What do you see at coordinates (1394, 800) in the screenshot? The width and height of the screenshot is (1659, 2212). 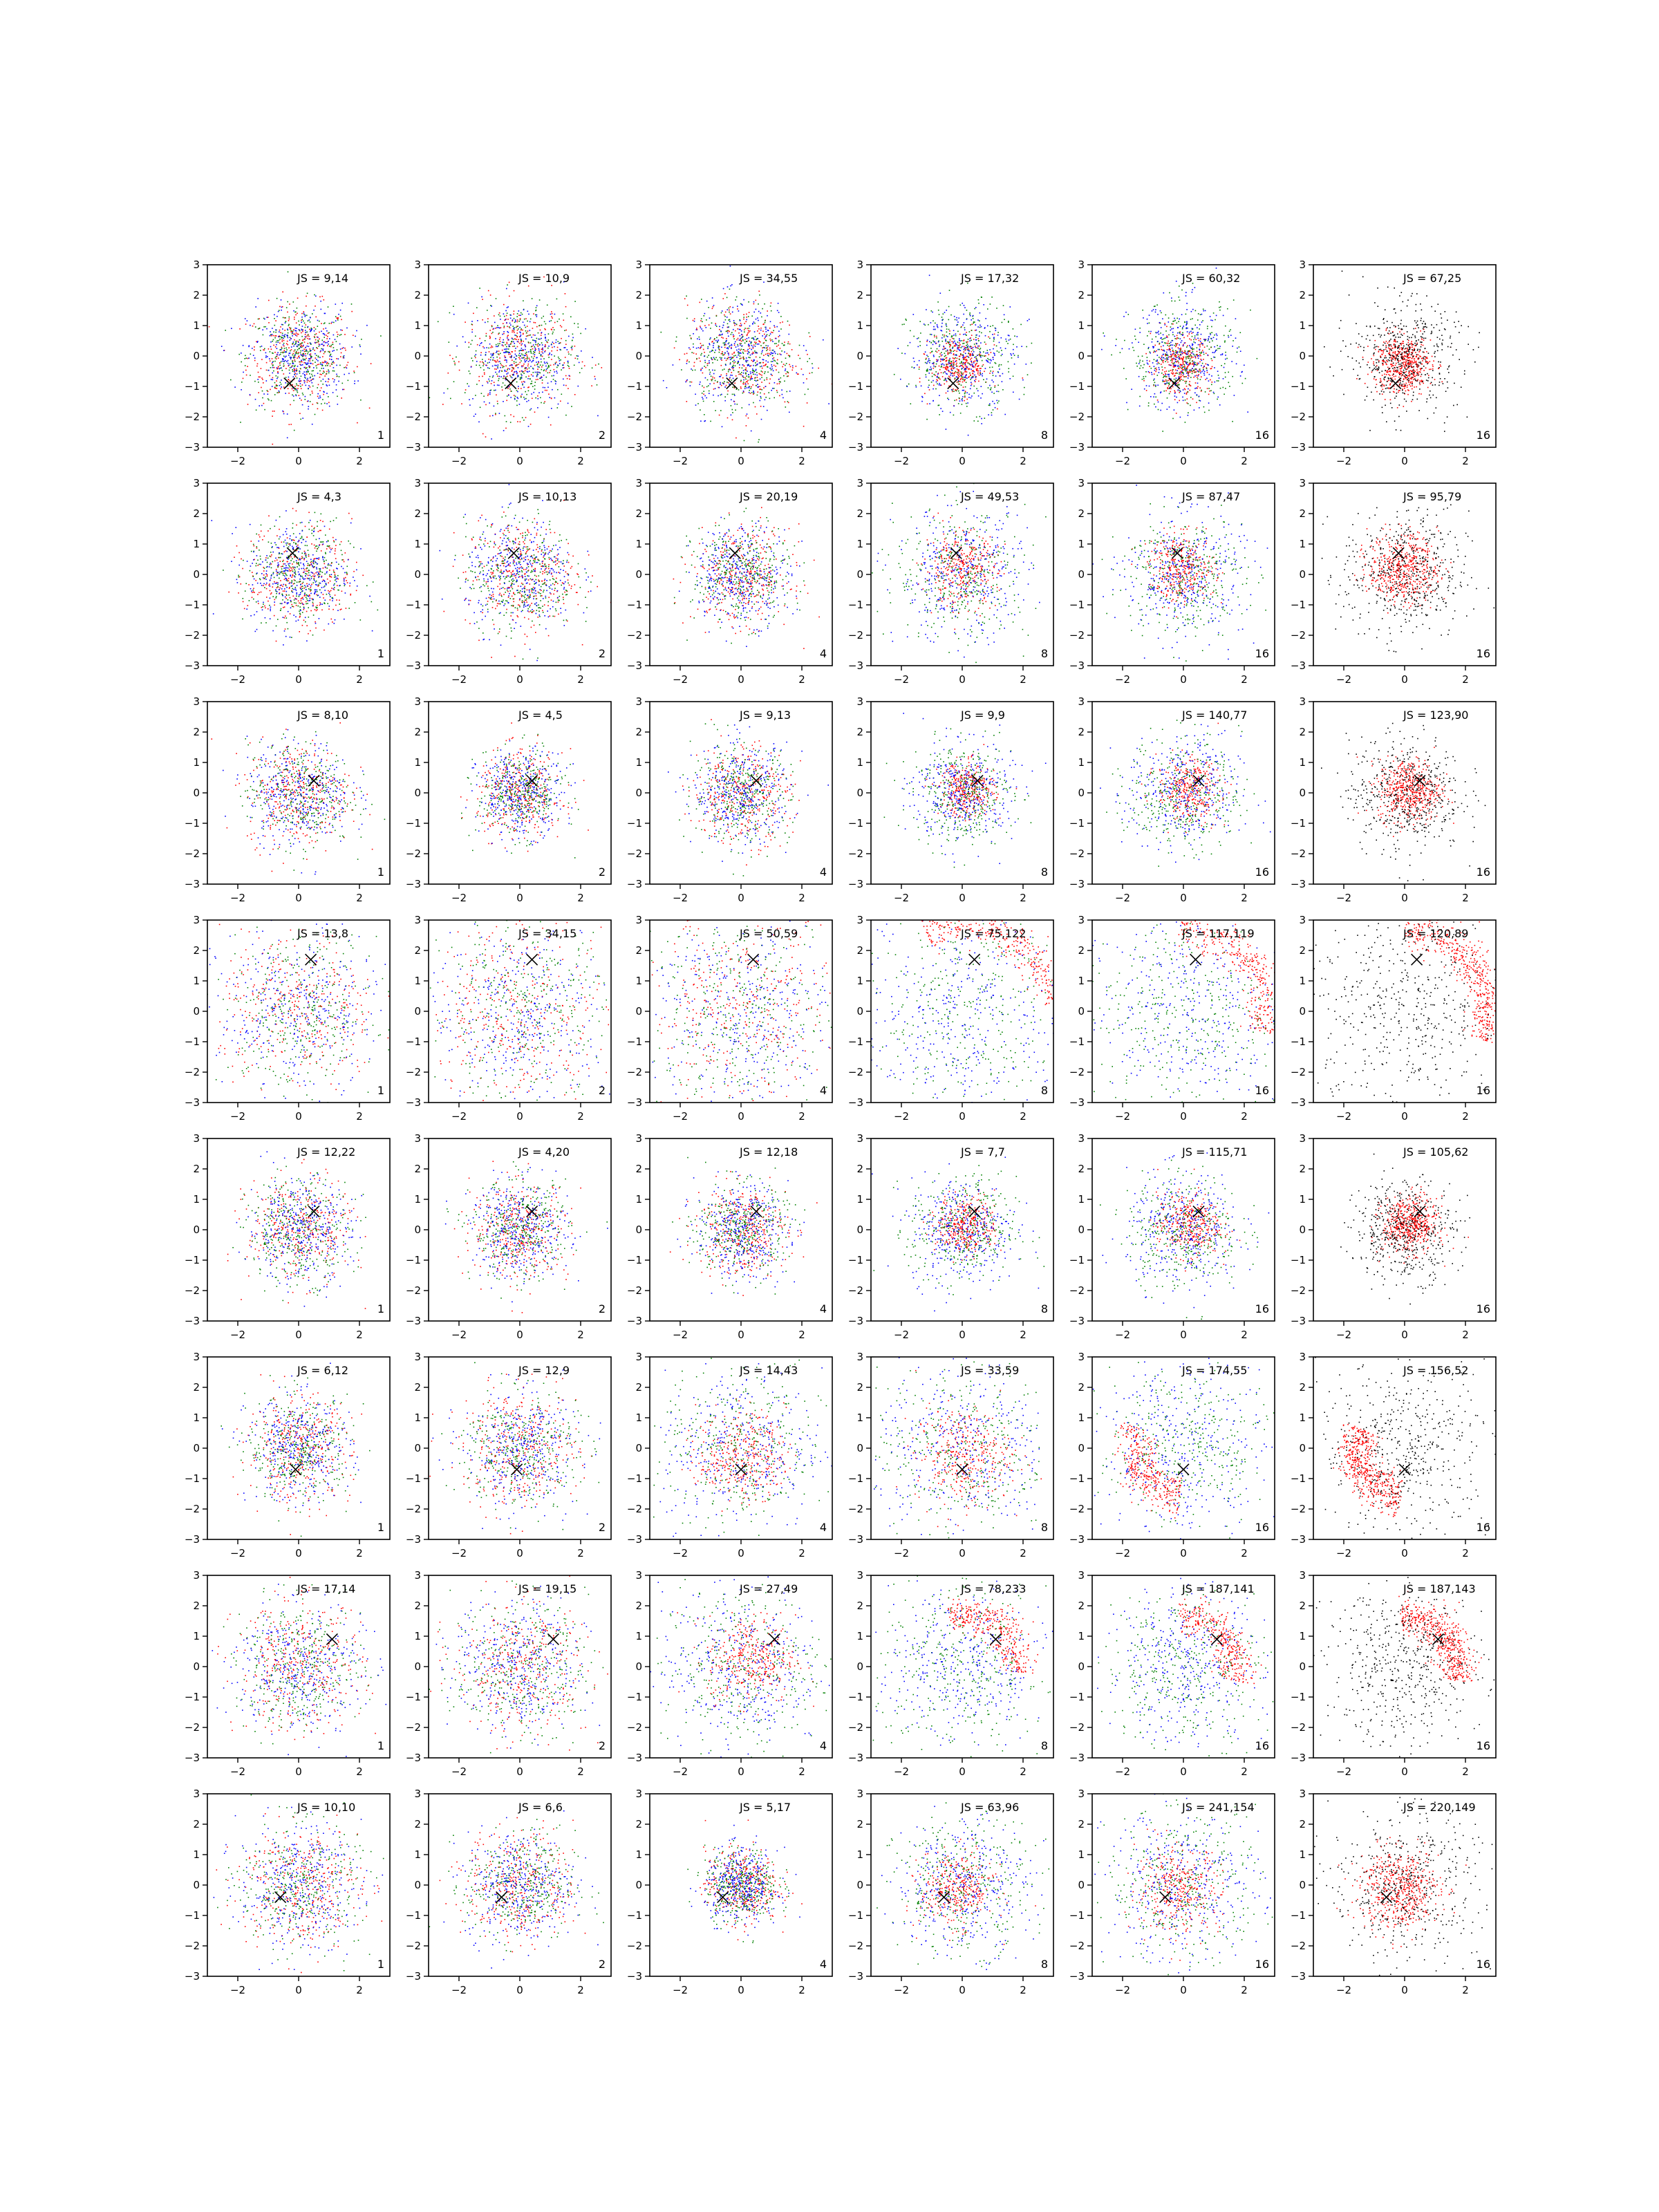 I see `panel-r3-c6: −2 0 2 −3 −2 −1 0 1 2 3 JS = 123,90 16` at bounding box center [1394, 800].